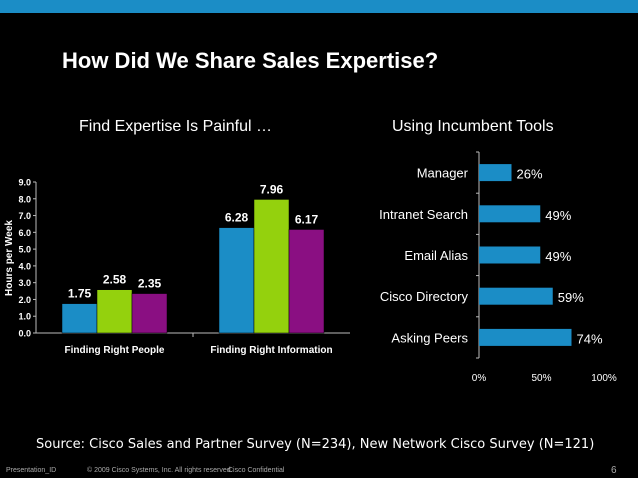 The width and height of the screenshot is (638, 478). I want to click on y-tick-label: 7.0, so click(24, 216).